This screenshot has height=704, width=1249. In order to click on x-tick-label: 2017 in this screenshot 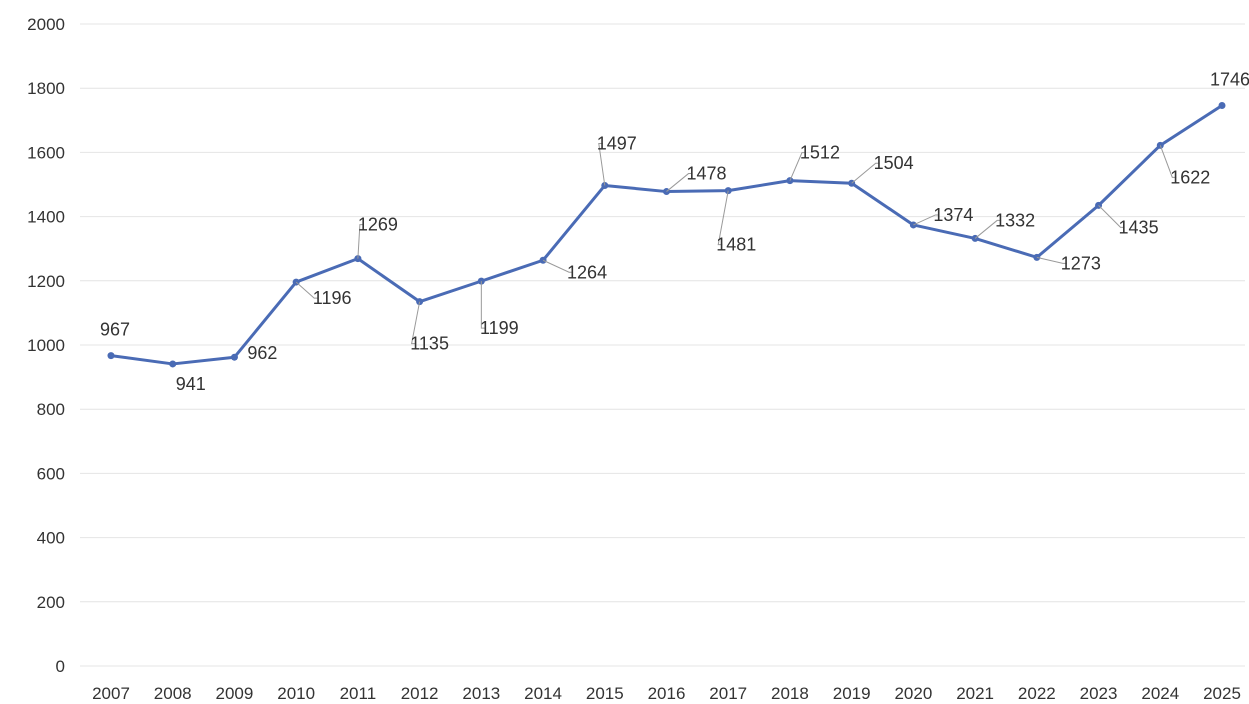, I will do `click(728, 693)`.